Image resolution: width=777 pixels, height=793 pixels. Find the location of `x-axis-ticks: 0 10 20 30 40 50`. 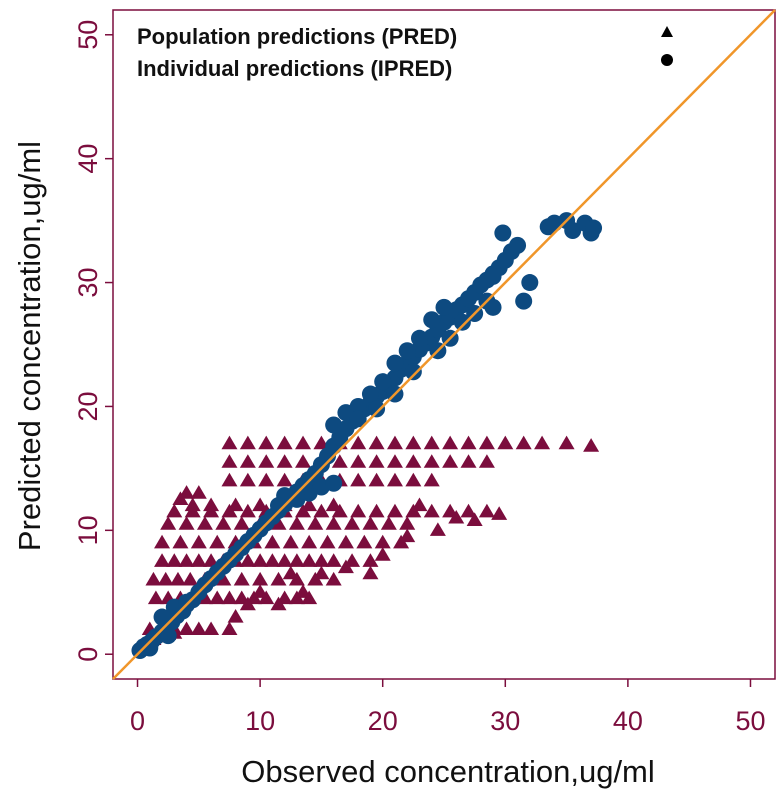

x-axis-ticks: 0 10 20 30 40 50 is located at coordinates (448, 707).